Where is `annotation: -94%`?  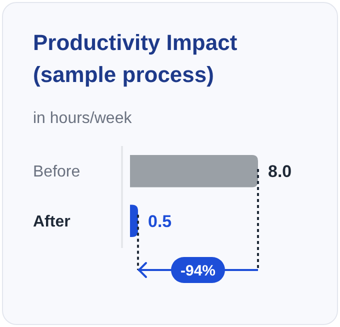 annotation: -94% is located at coordinates (198, 271).